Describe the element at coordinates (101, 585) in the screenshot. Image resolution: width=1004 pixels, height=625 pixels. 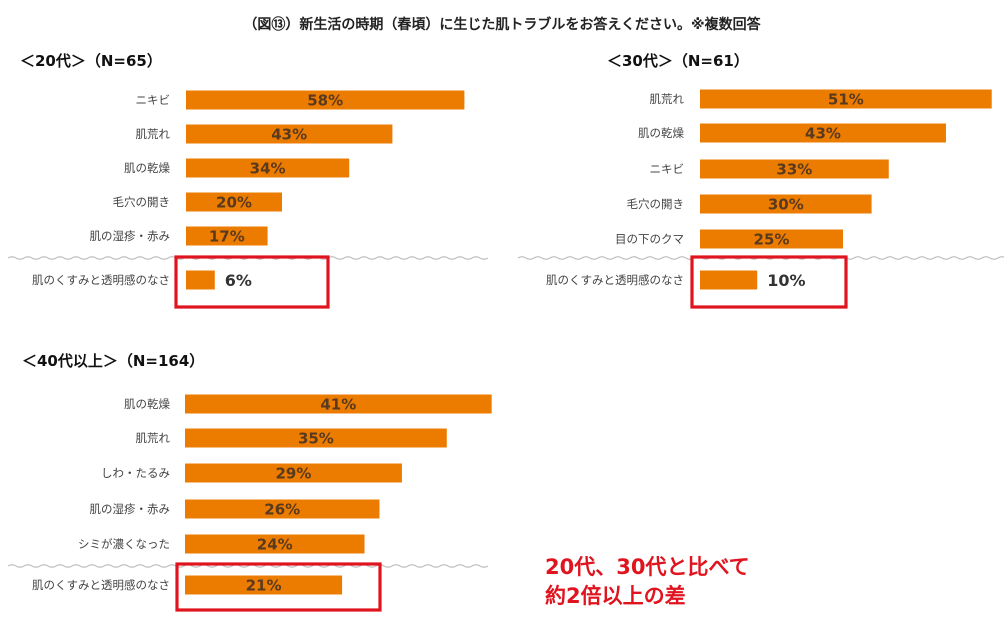
I see `category-label-2-5: 肌のくすみと透明感のなさ` at that location.